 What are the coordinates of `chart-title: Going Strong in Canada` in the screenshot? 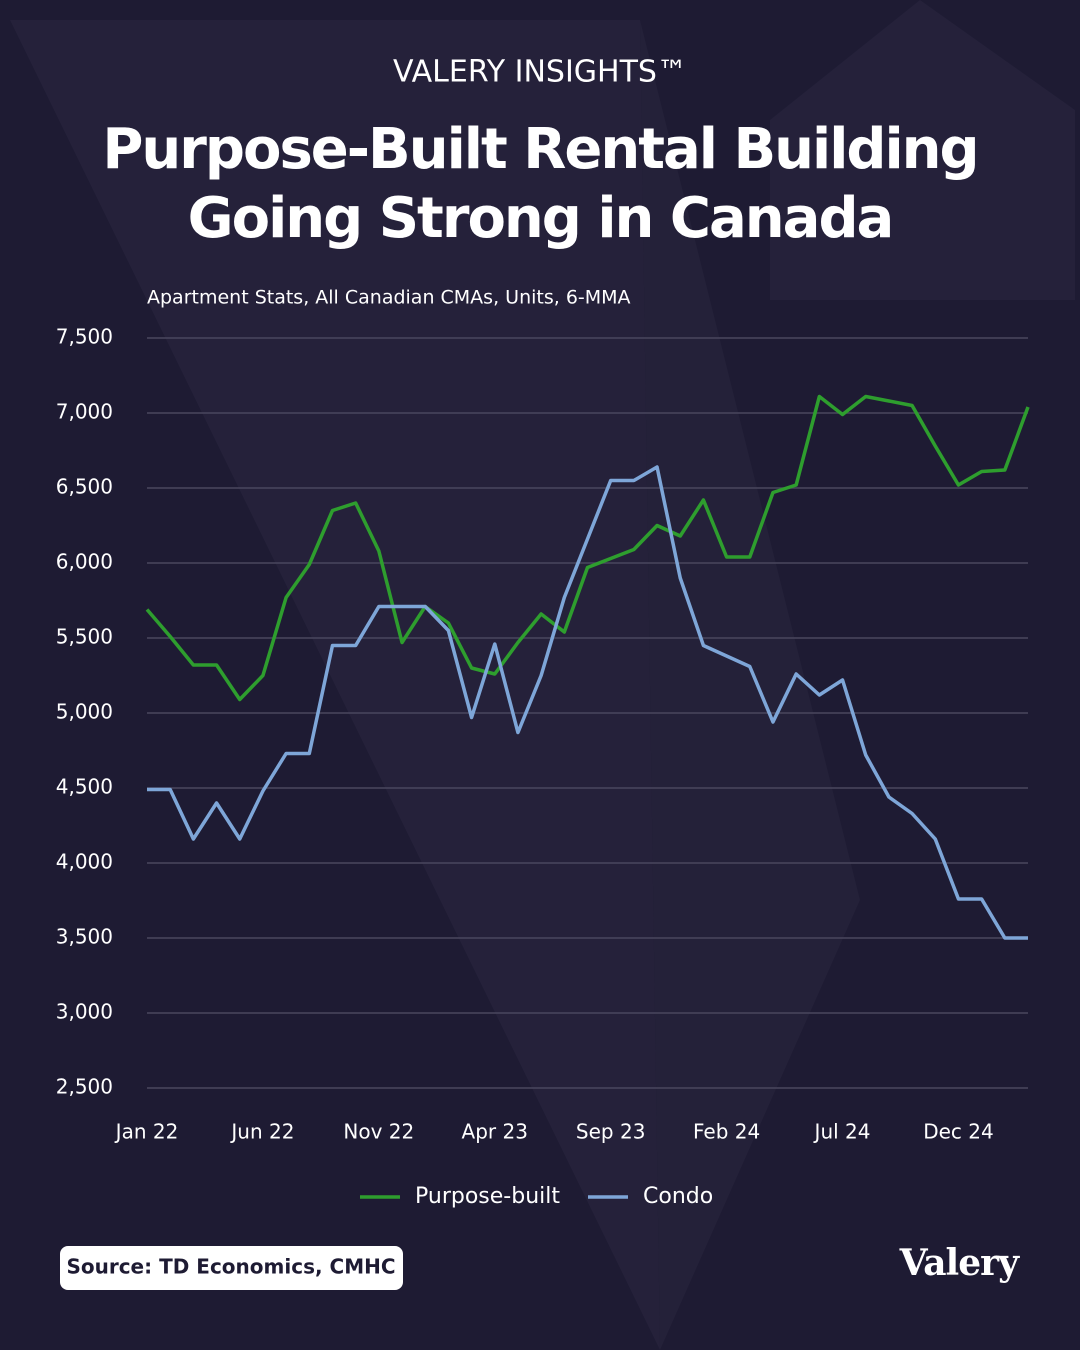 It's located at (540, 218).